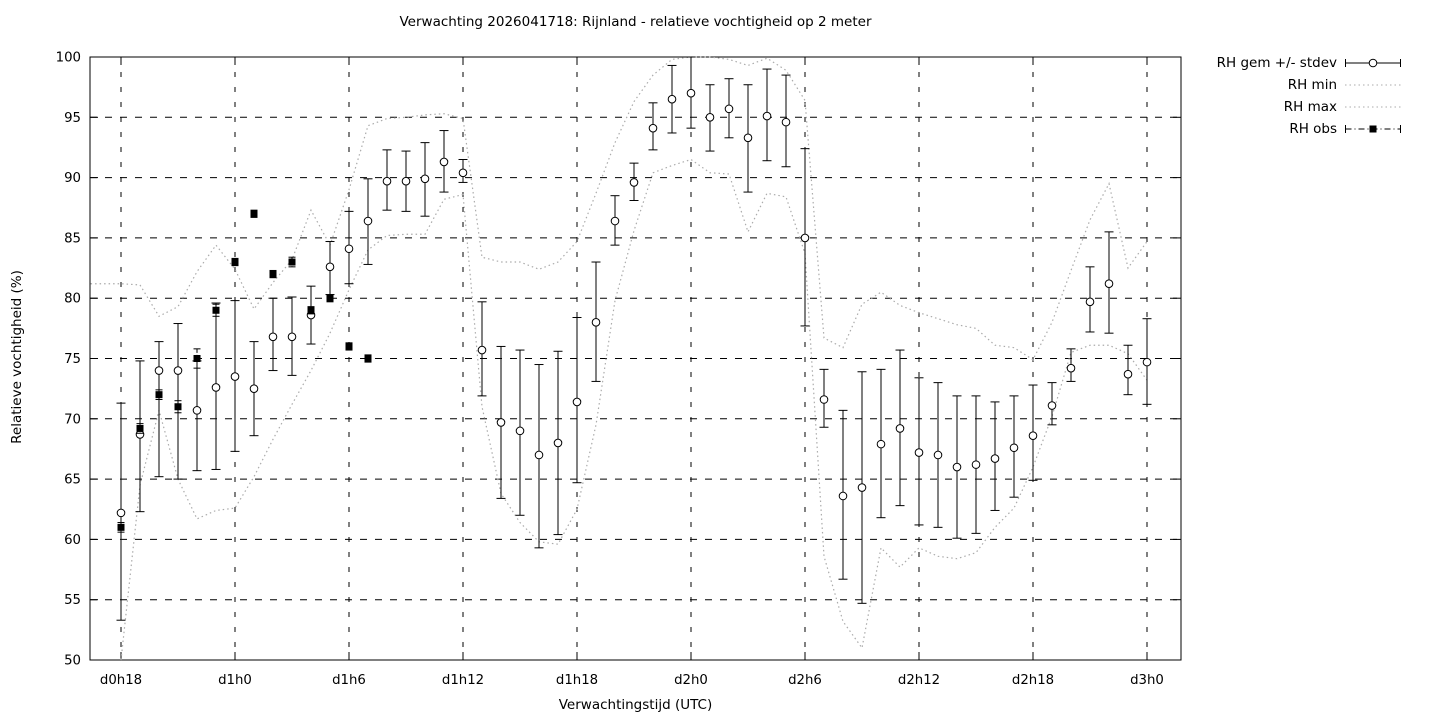  What do you see at coordinates (72, 118) in the screenshot?
I see `y-tick-label: 95` at bounding box center [72, 118].